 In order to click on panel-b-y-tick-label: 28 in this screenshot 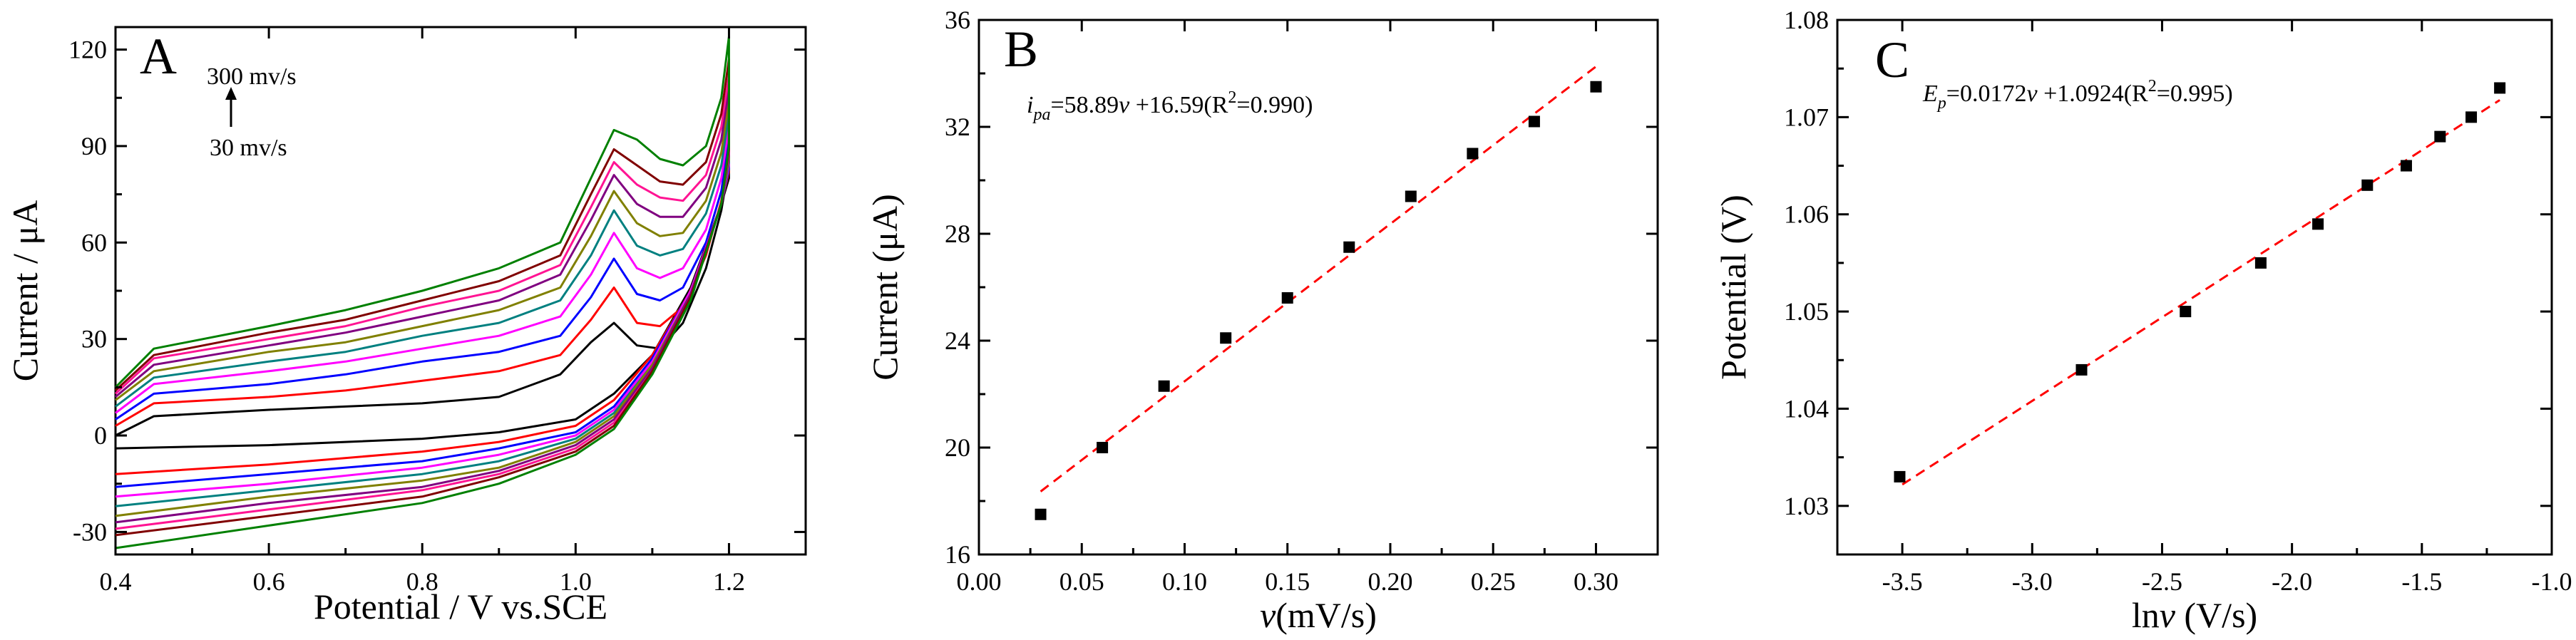, I will do `click(957, 234)`.